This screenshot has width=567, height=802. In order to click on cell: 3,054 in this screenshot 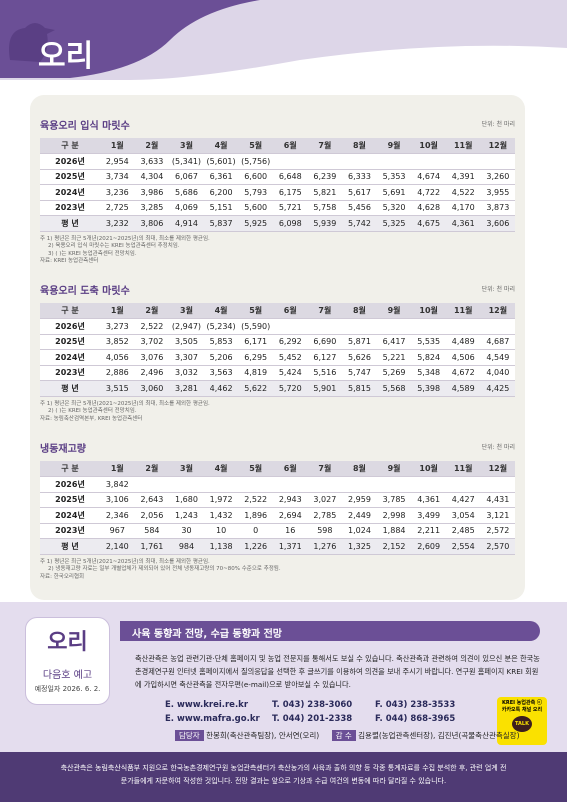, I will do `click(463, 515)`.